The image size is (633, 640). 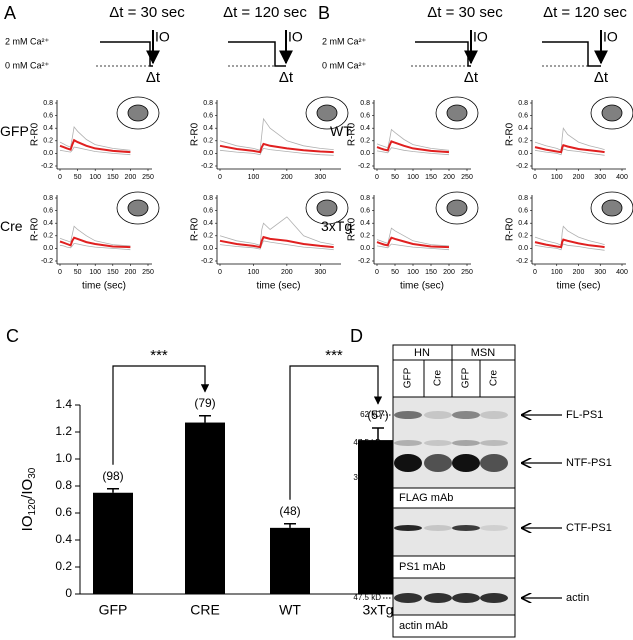 I want to click on bar, so click(x=205, y=508).